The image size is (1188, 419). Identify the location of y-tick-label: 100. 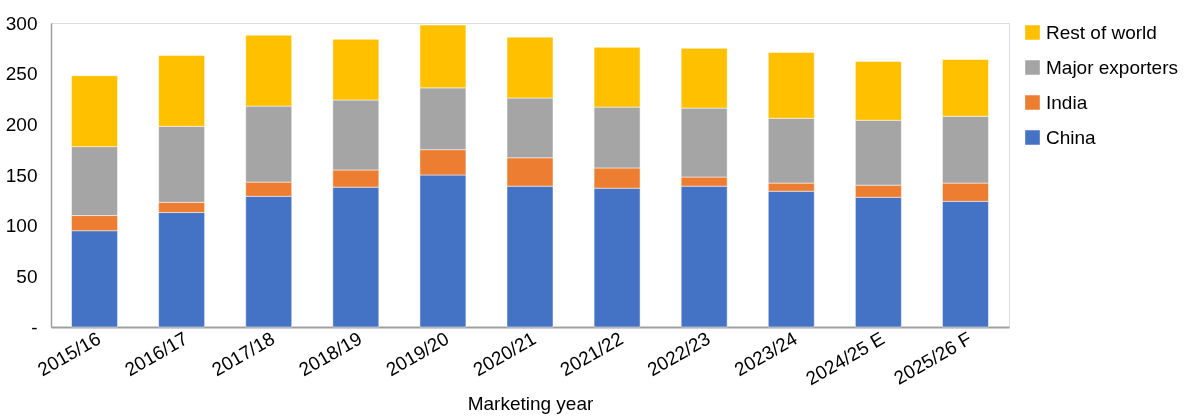
(21, 226).